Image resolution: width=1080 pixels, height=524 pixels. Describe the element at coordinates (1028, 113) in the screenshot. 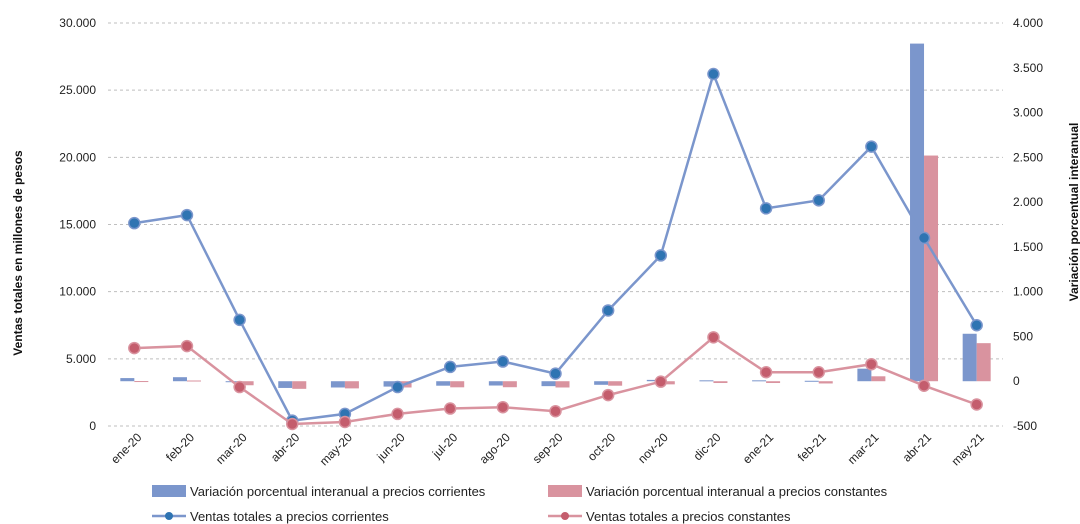

I see `right-tick-label: 3.000` at that location.